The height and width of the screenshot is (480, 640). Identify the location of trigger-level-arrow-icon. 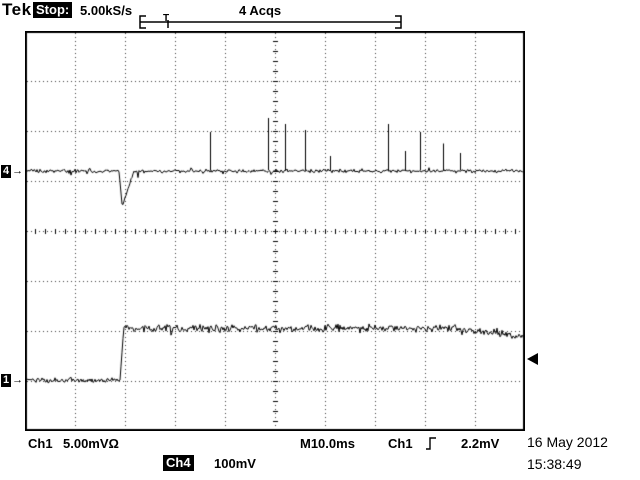
(532, 359).